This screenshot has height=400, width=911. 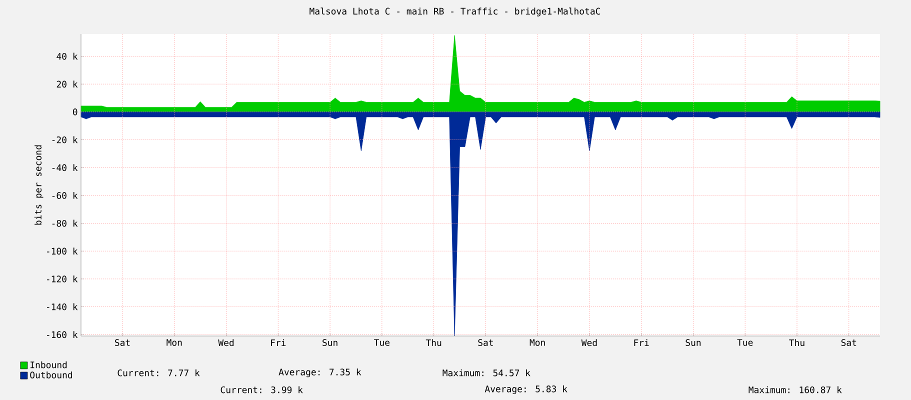 What do you see at coordinates (159, 372) in the screenshot?
I see `text: Current: 7.77 k` at bounding box center [159, 372].